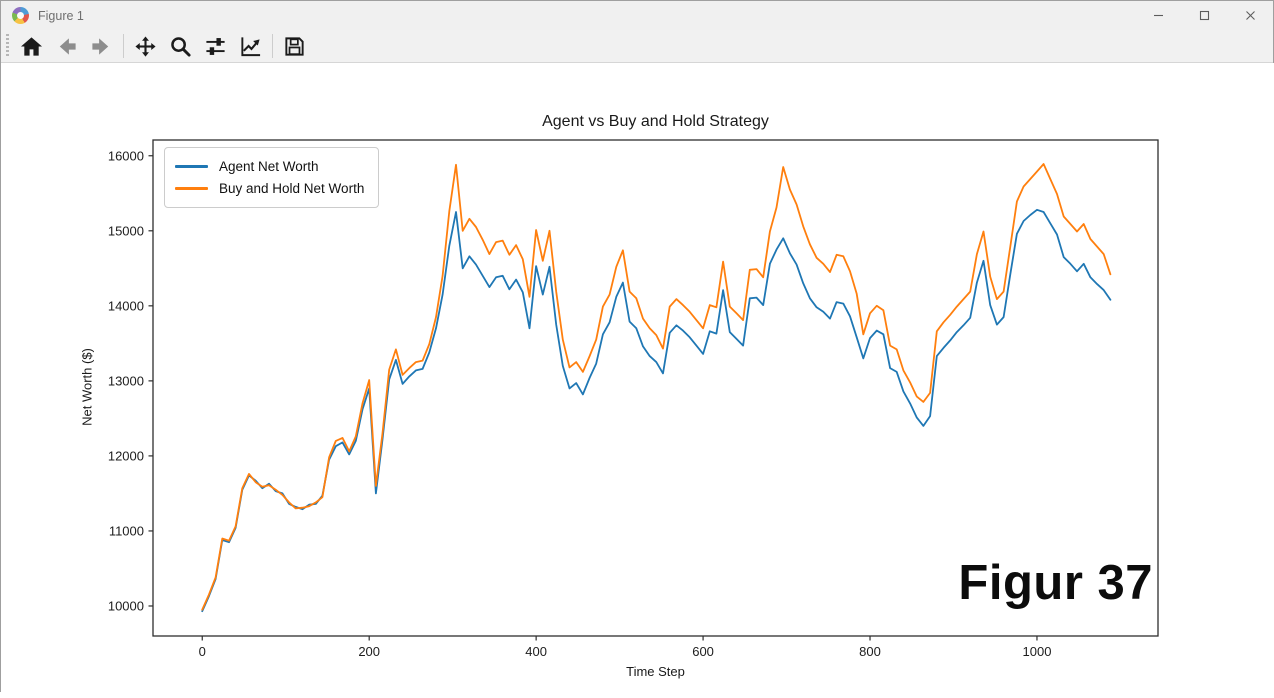 This screenshot has height=698, width=1274. Describe the element at coordinates (126, 530) in the screenshot. I see `y-tick-label: 11000` at that location.